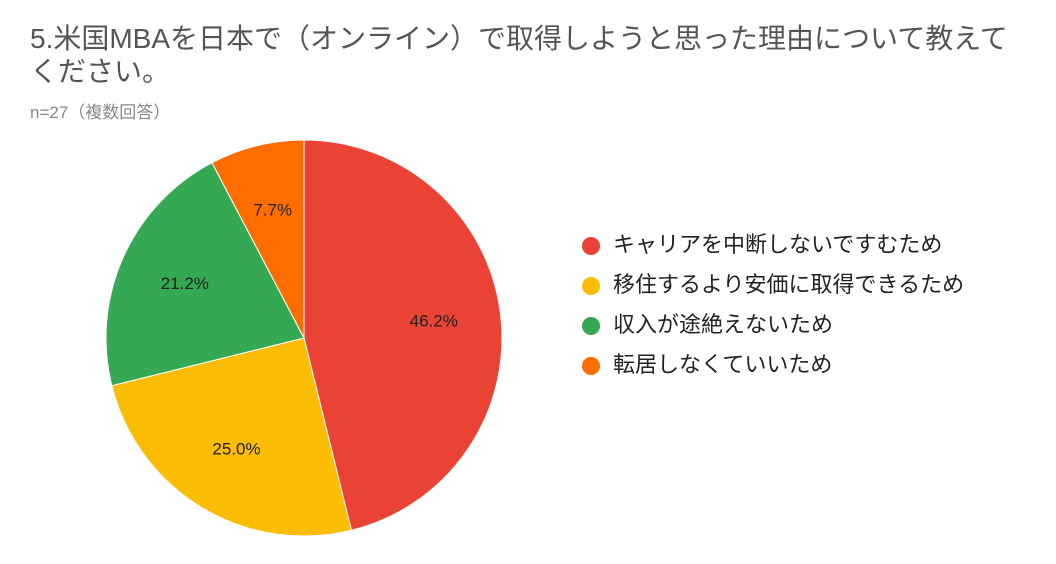  Describe the element at coordinates (272, 210) in the screenshot. I see `data-label: 7.7%` at that location.